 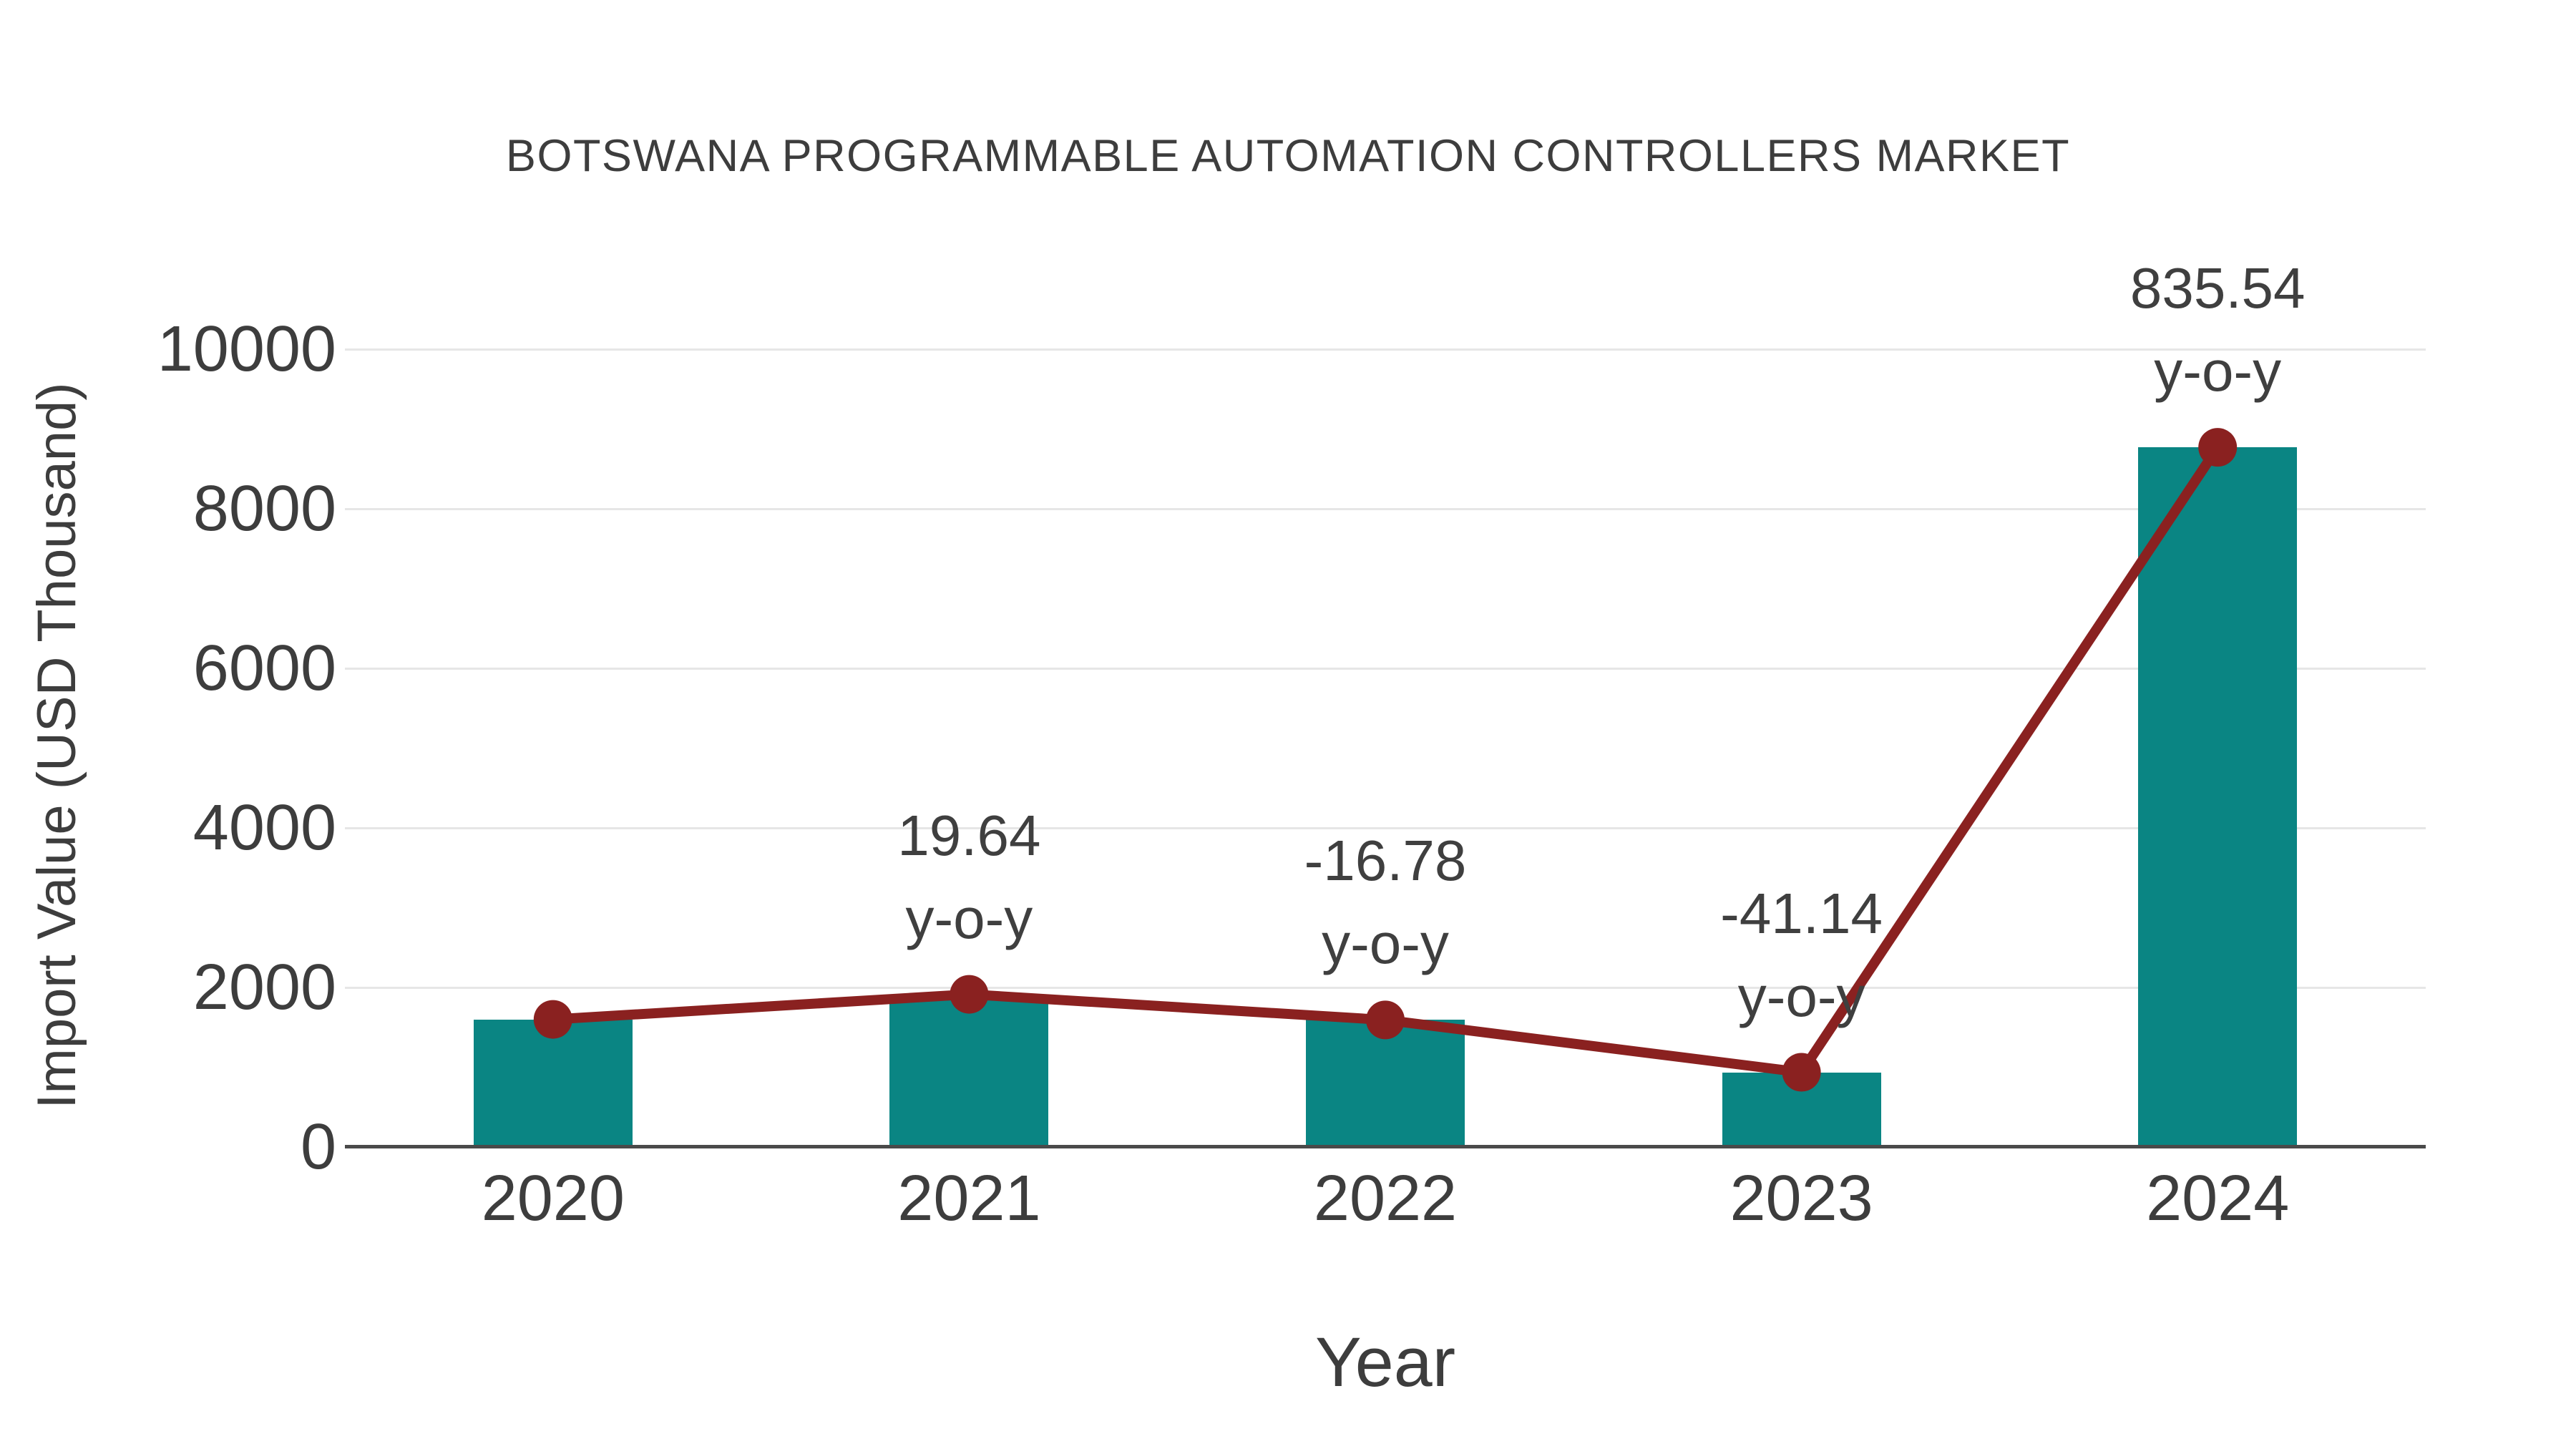 I want to click on annotation-value: -41.14, so click(x=1801, y=913).